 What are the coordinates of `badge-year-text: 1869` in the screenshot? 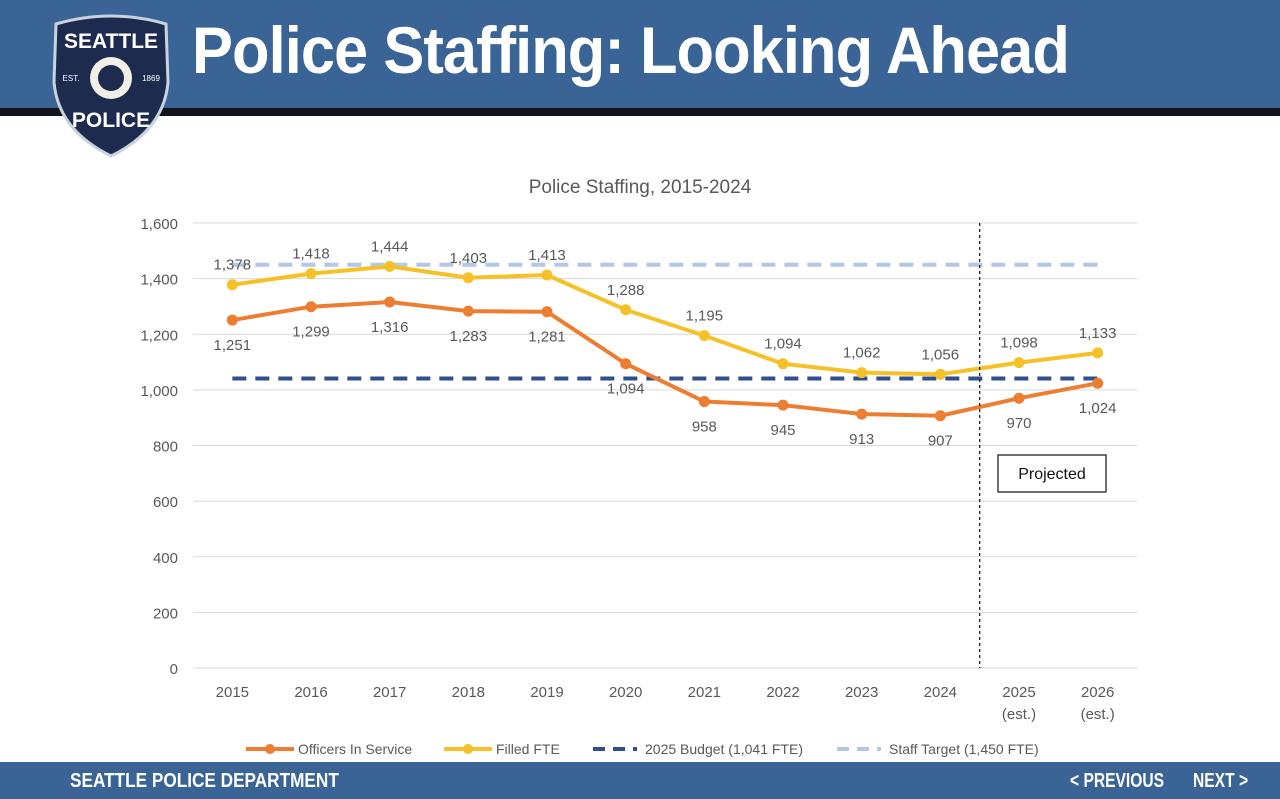 It's located at (151, 78).